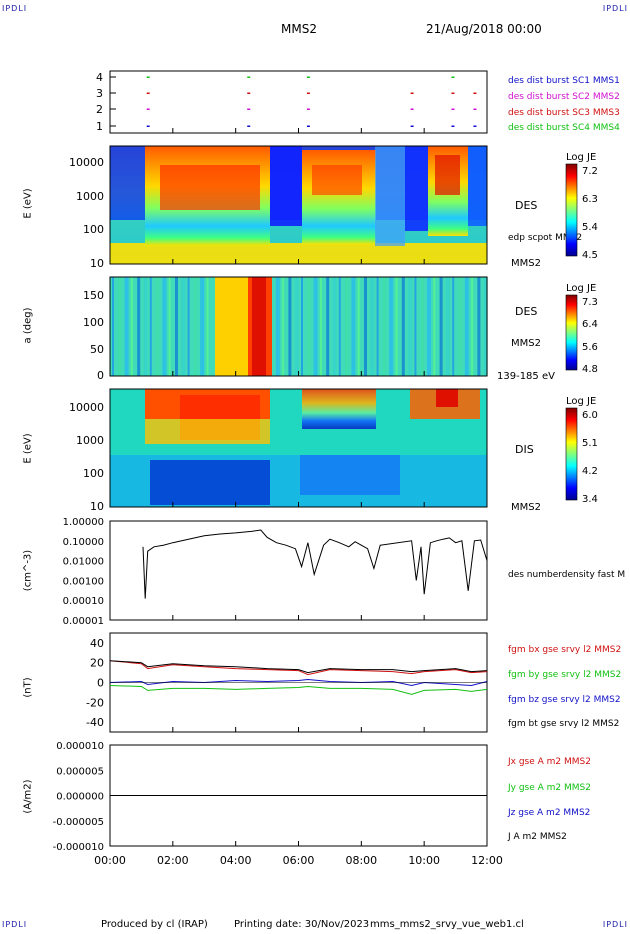 The image size is (630, 934). Describe the element at coordinates (110, 860) in the screenshot. I see `xtick-label: 00:00` at that location.